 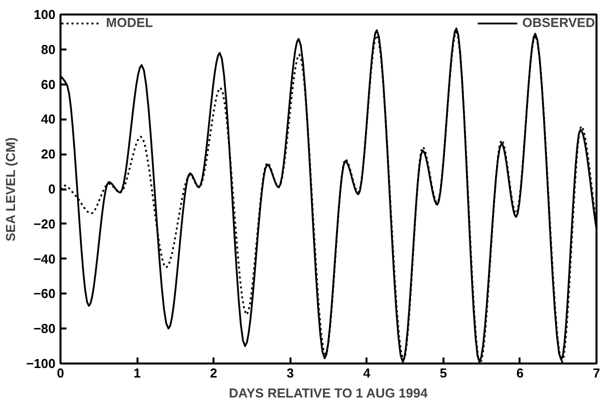 I want to click on y-tick-label: −80, so click(x=44, y=328).